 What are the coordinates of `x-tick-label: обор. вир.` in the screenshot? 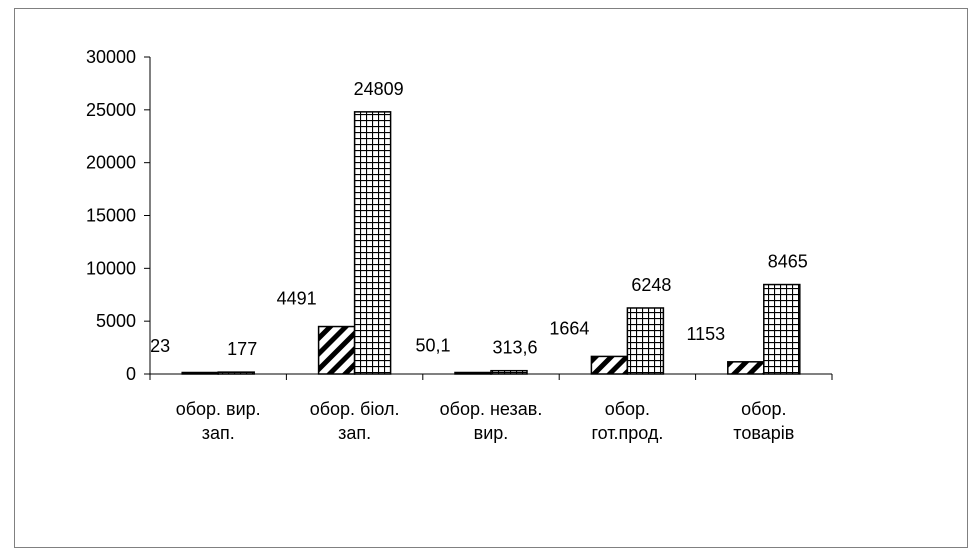 It's located at (218, 409).